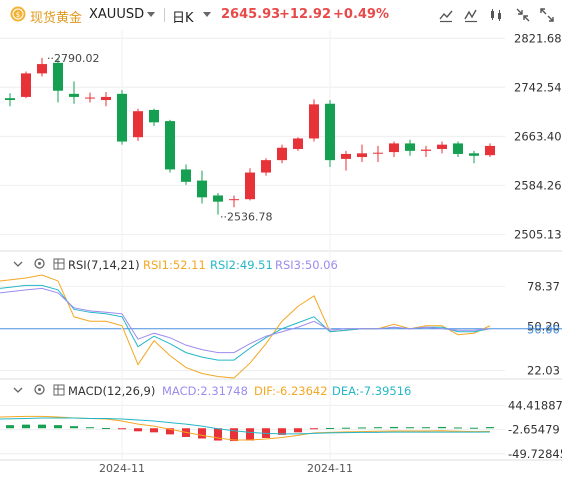 The width and height of the screenshot is (562, 481). What do you see at coordinates (547, 15) in the screenshot?
I see `expand-icon` at bounding box center [547, 15].